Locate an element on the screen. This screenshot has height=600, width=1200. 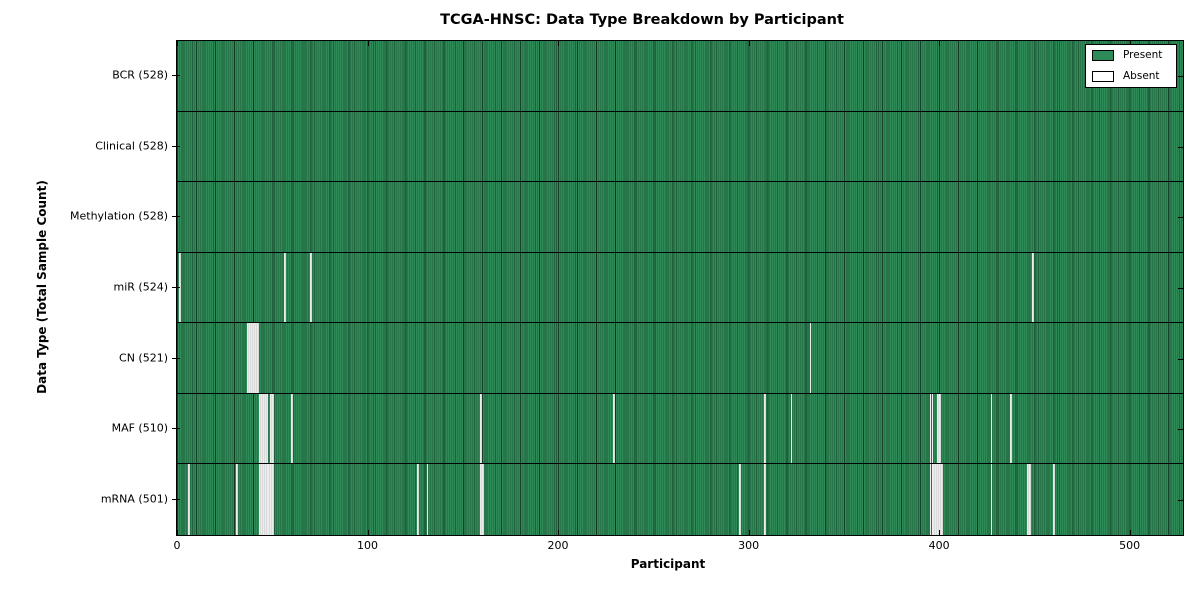
x-tick-label: 300 is located at coordinates (749, 545).